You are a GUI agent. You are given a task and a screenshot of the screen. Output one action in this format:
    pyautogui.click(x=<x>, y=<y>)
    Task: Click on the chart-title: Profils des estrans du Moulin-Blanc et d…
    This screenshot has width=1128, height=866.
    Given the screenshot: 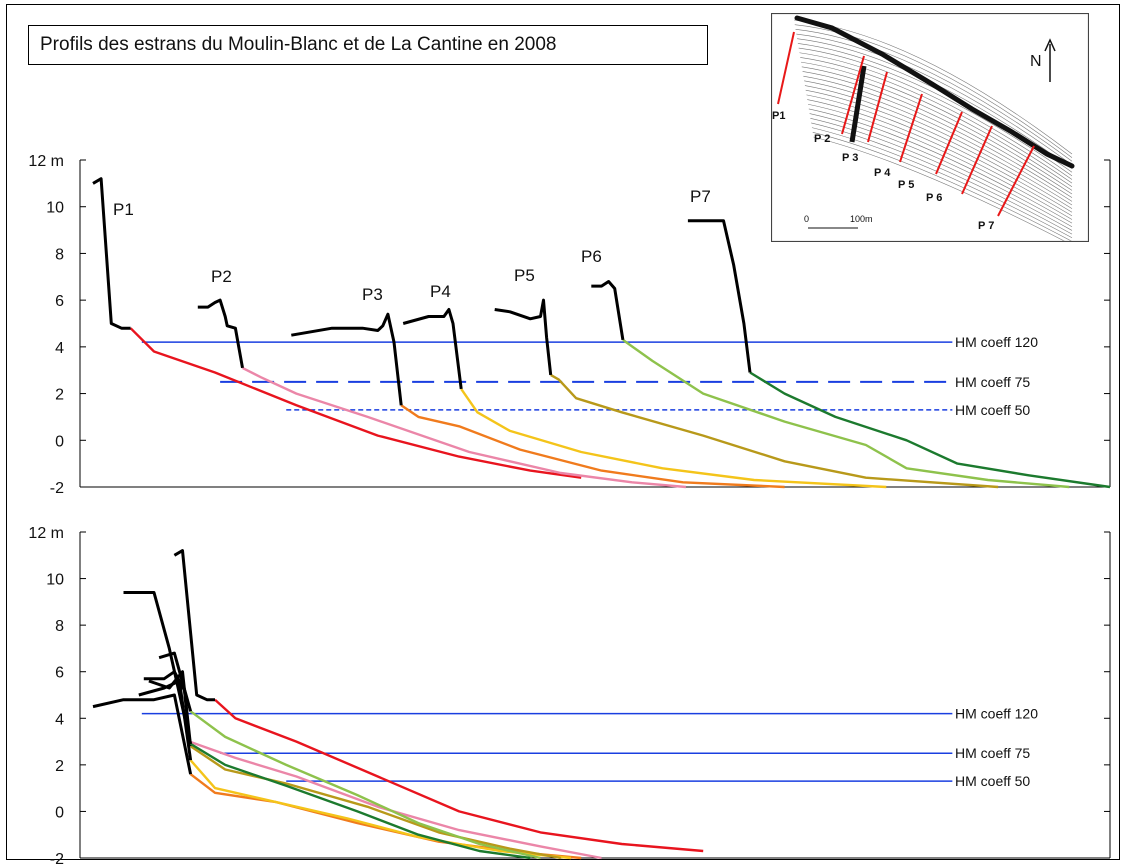 What is the action you would take?
    pyautogui.click(x=298, y=44)
    